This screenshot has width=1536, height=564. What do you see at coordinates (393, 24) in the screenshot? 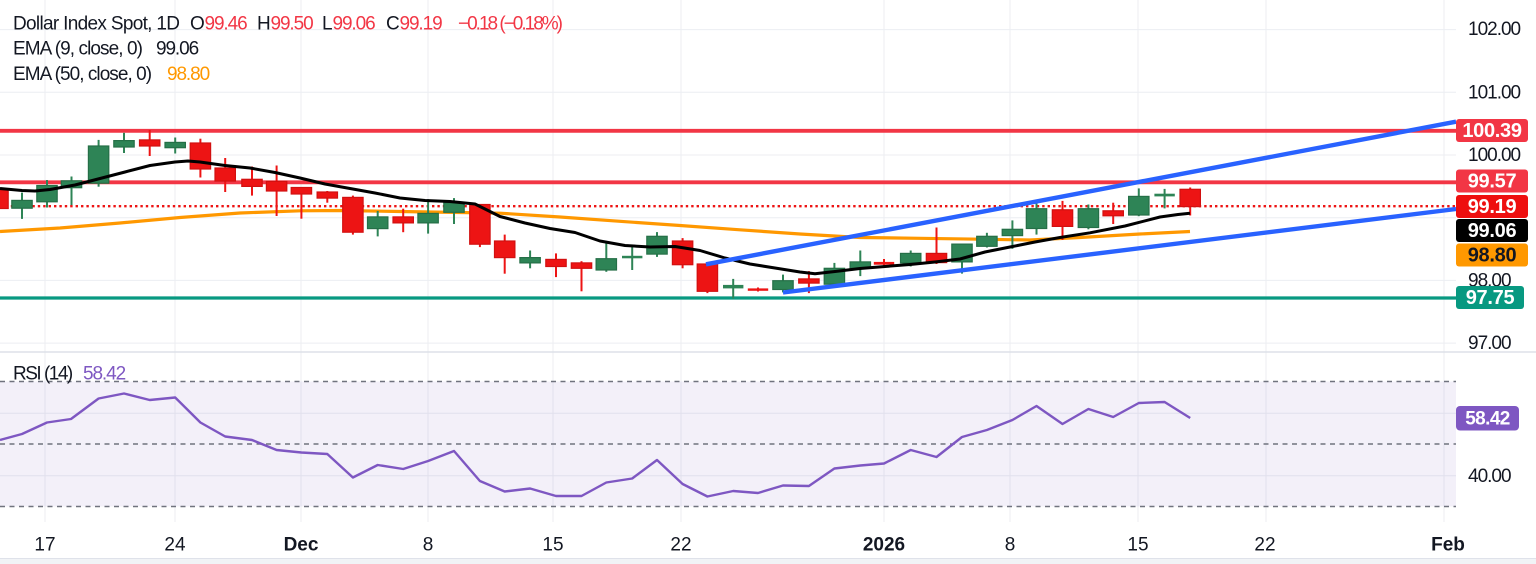
I see `svg-text: C` at bounding box center [393, 24].